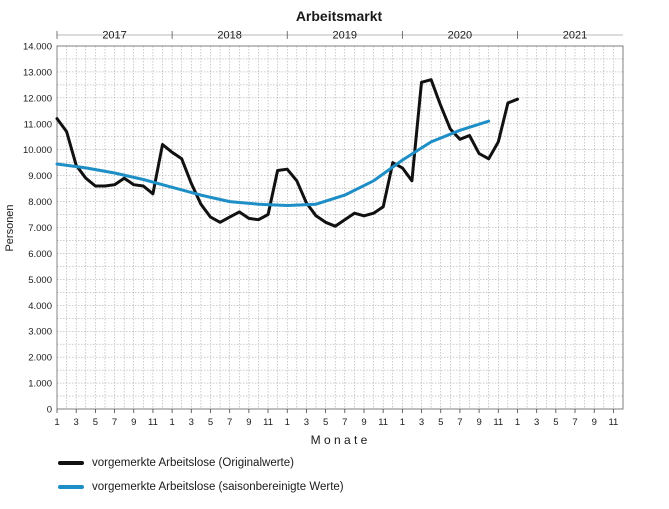 The height and width of the screenshot is (509, 669). I want to click on legend-label-original: vorgemerkte Arbeitslose (Originalwerte), so click(193, 463).